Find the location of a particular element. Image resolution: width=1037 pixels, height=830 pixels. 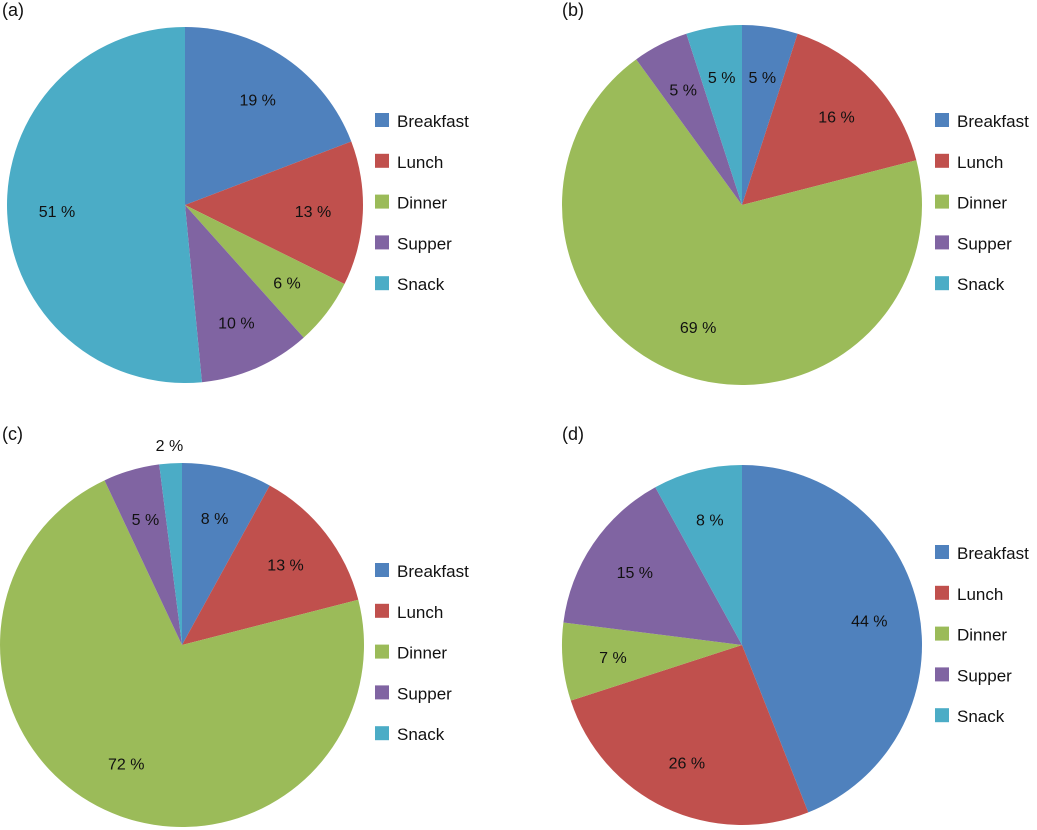

slice-label: 51 % is located at coordinates (57, 212).